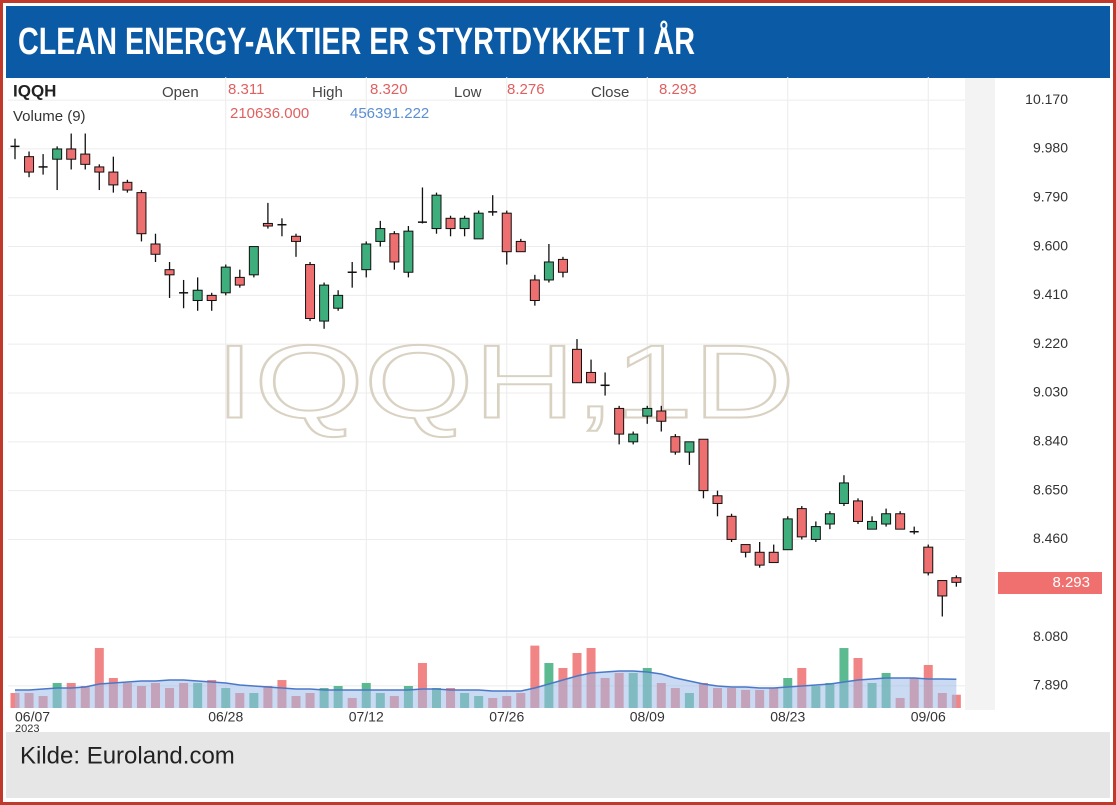 This screenshot has height=805, width=1116. I want to click on y-tick-label: 9.600, so click(1050, 245).